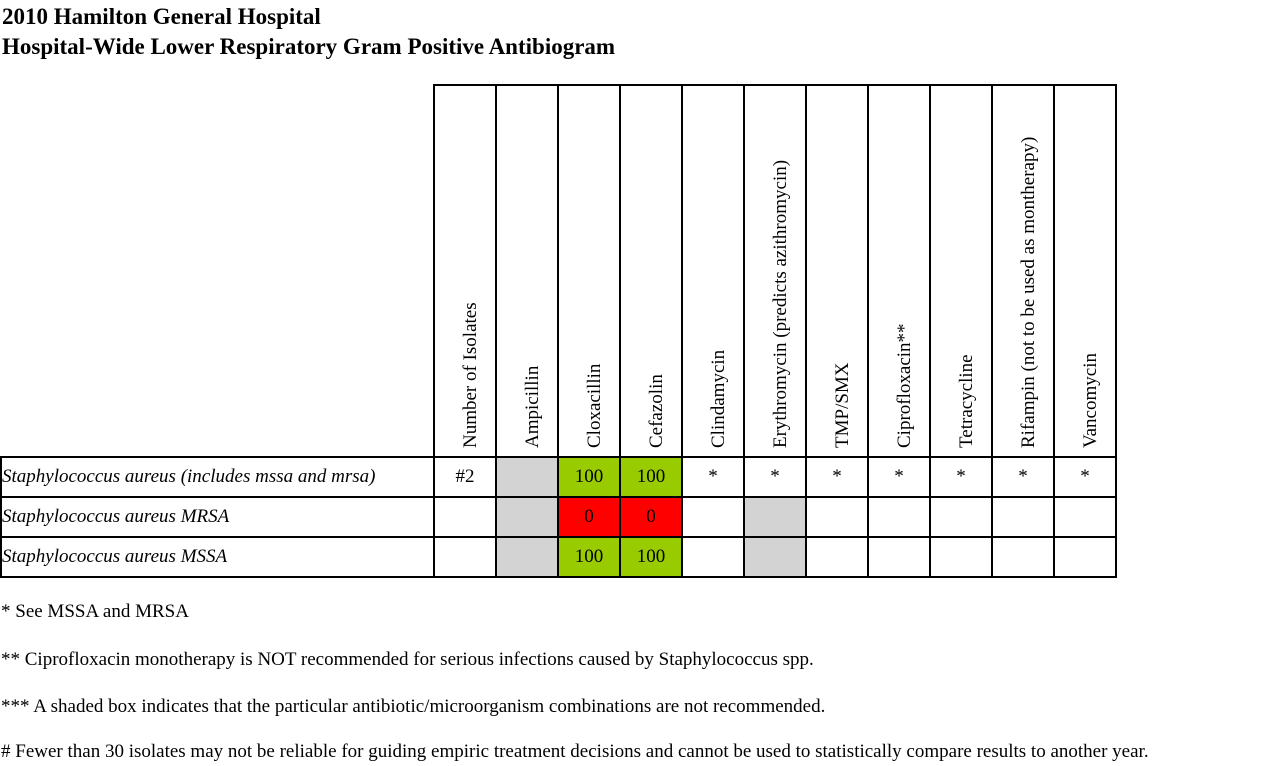 This screenshot has height=766, width=1288. Describe the element at coordinates (589, 271) in the screenshot. I see `column-header-cloxacillin: Cloxacillin` at that location.